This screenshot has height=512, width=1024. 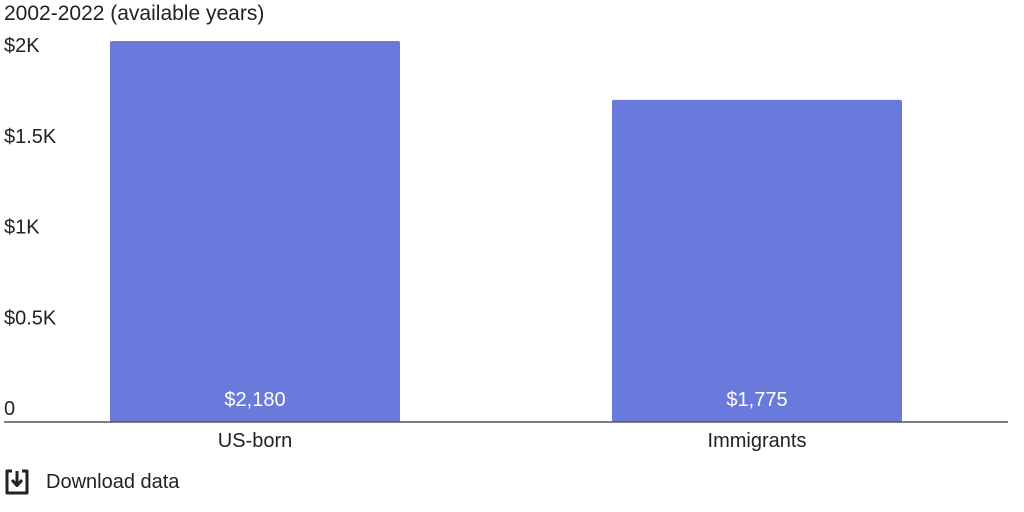 I want to click on bar-value-label: $2,180, so click(x=254, y=400).